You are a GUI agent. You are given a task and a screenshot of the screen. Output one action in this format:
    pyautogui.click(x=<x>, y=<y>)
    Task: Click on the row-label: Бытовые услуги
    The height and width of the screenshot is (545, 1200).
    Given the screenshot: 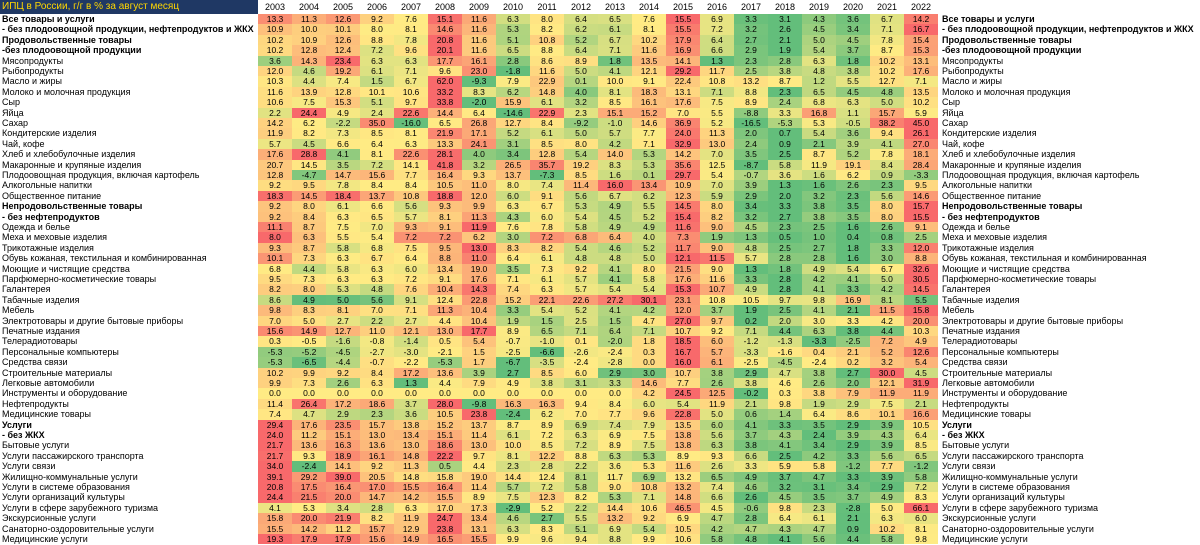 What is the action you would take?
    pyautogui.click(x=36, y=445)
    